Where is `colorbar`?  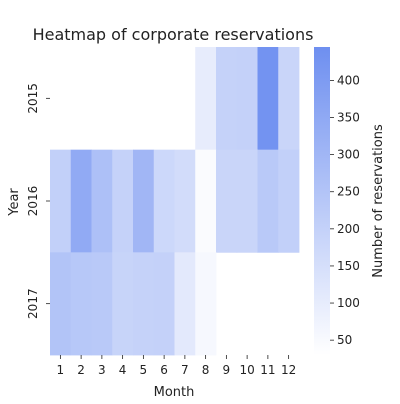 colorbar is located at coordinates (322, 201).